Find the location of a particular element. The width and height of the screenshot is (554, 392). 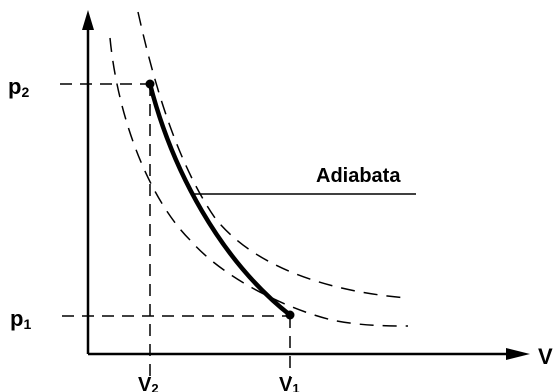

p1-label: p1 is located at coordinates (20, 319).